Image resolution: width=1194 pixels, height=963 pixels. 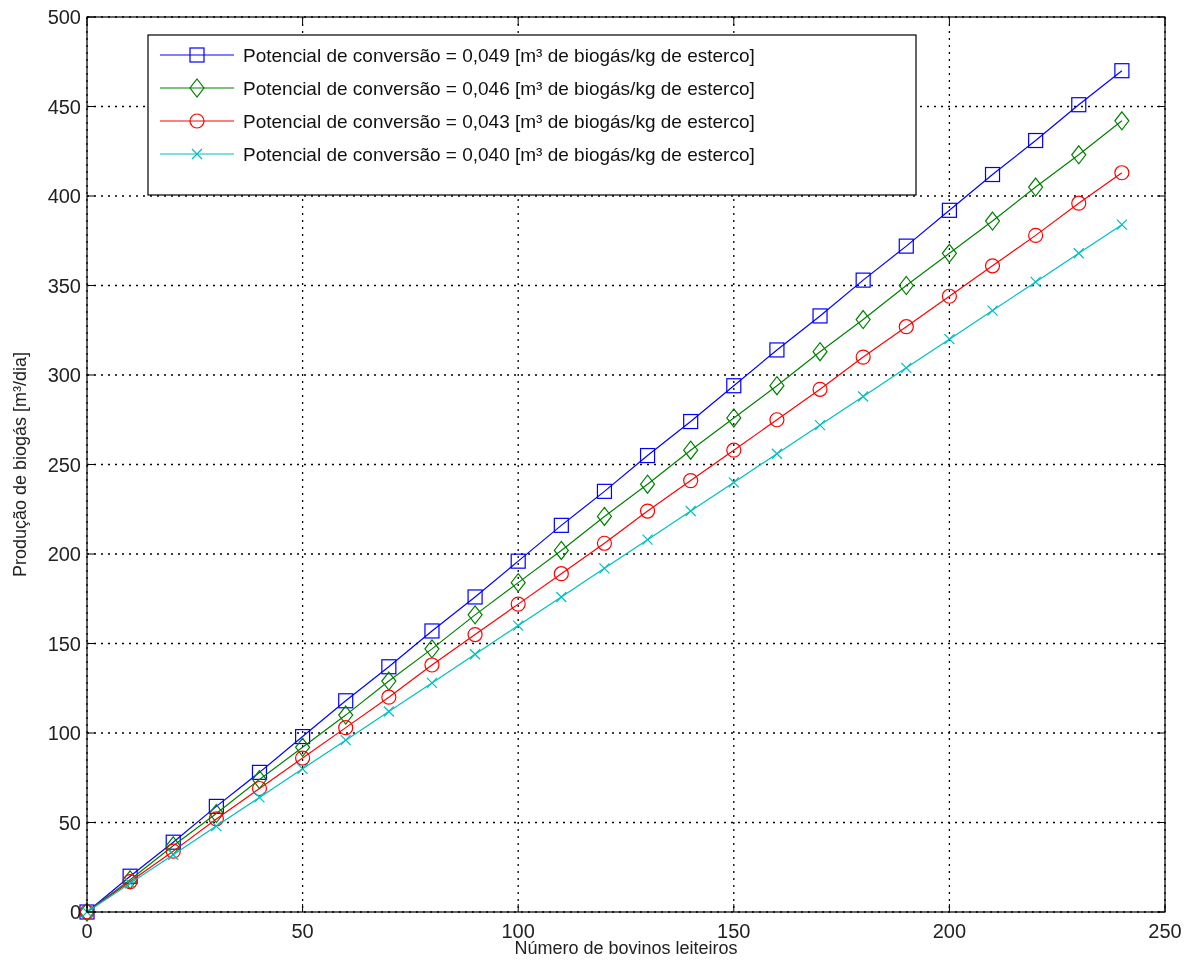 I want to click on x-tick-label: 50, so click(x=302, y=931).